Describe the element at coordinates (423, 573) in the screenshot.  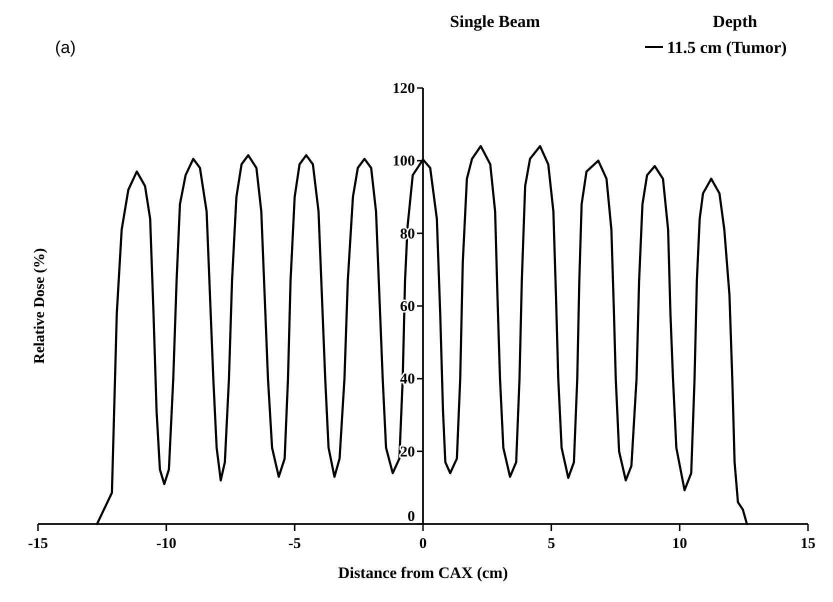
I see `x-axis-title: Distance from CAX (cm)` at that location.